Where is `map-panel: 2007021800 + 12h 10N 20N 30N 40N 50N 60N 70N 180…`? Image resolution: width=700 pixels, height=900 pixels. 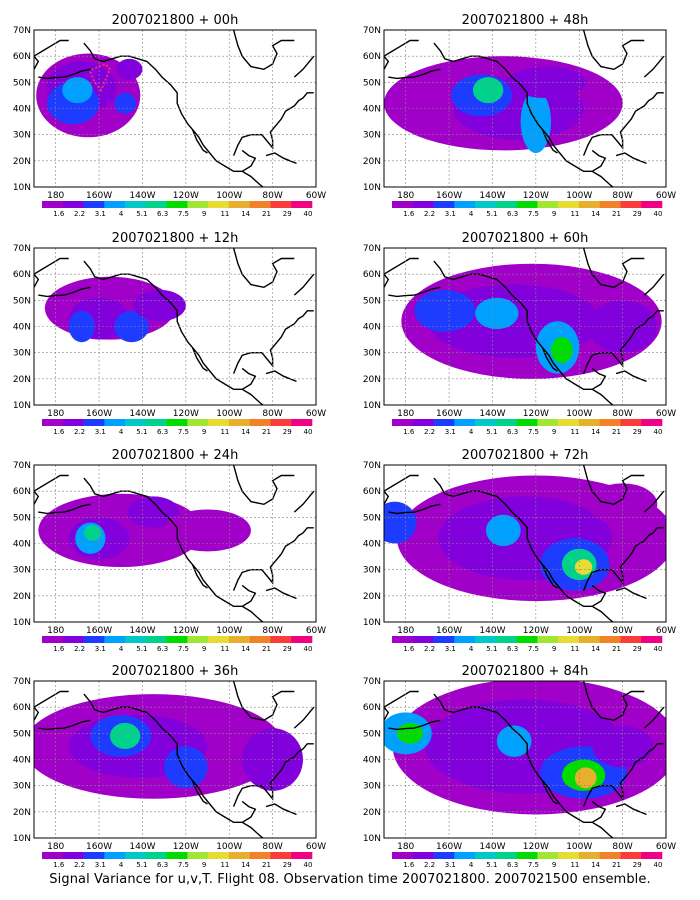 map-panel: 2007021800 + 12h 10N 20N 30N 40N 50N 60N 70N 180… is located at coordinates (169, 333).